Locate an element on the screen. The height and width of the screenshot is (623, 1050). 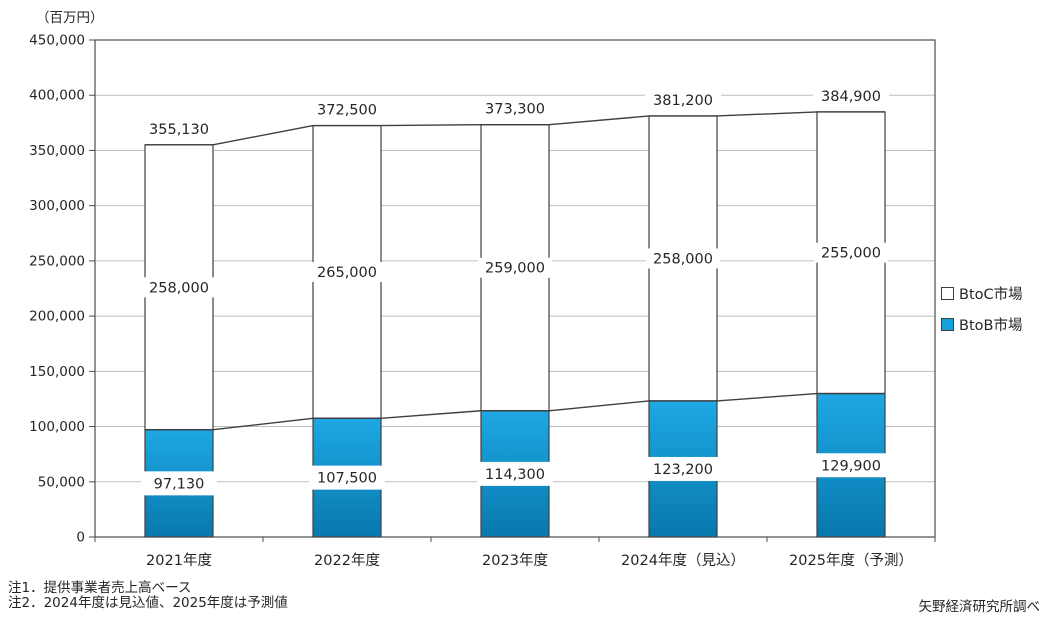
label-btob-1: 107,500 is located at coordinates (347, 479).